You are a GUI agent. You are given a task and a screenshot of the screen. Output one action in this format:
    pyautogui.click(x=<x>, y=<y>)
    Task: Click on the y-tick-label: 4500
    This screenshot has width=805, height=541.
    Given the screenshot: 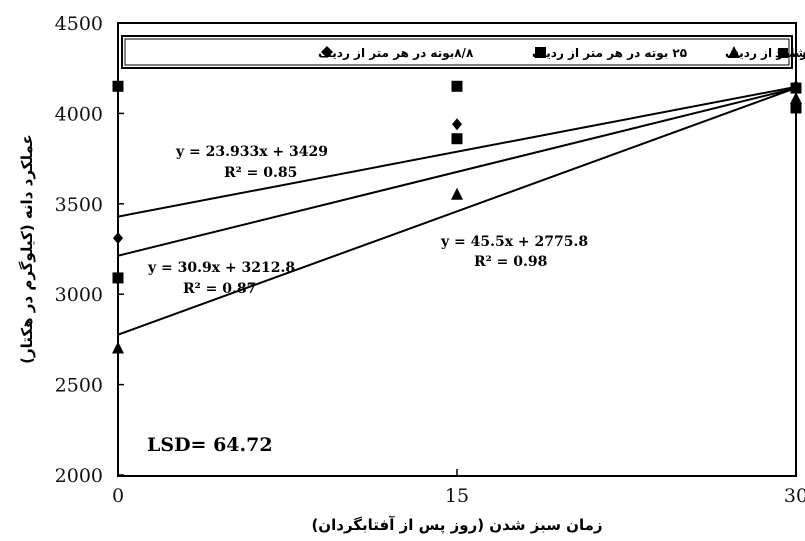 What is the action you would take?
    pyautogui.click(x=79, y=24)
    